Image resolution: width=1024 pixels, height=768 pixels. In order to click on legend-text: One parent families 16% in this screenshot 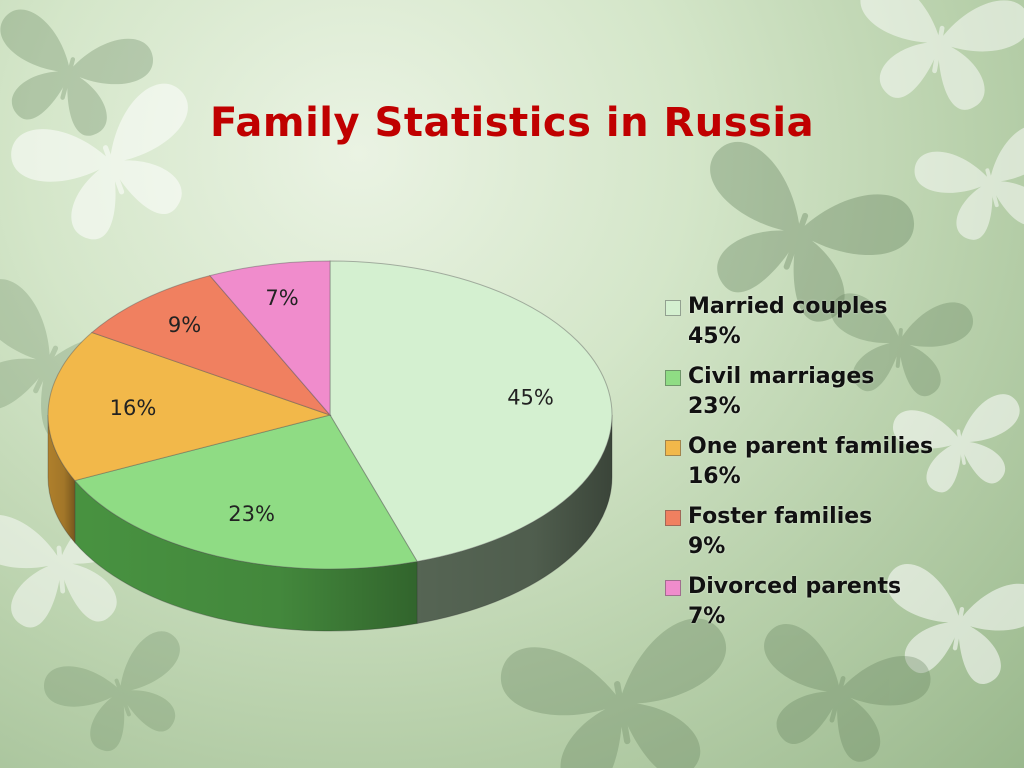, I will do `click(810, 462)`.